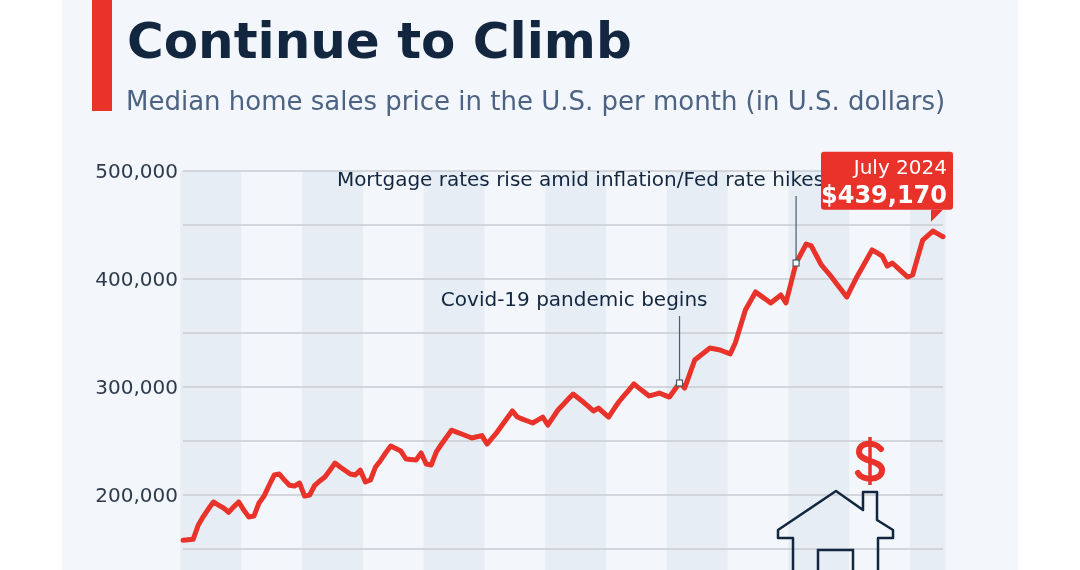  Describe the element at coordinates (136, 495) in the screenshot. I see `y-tick-label: 200,000` at that location.